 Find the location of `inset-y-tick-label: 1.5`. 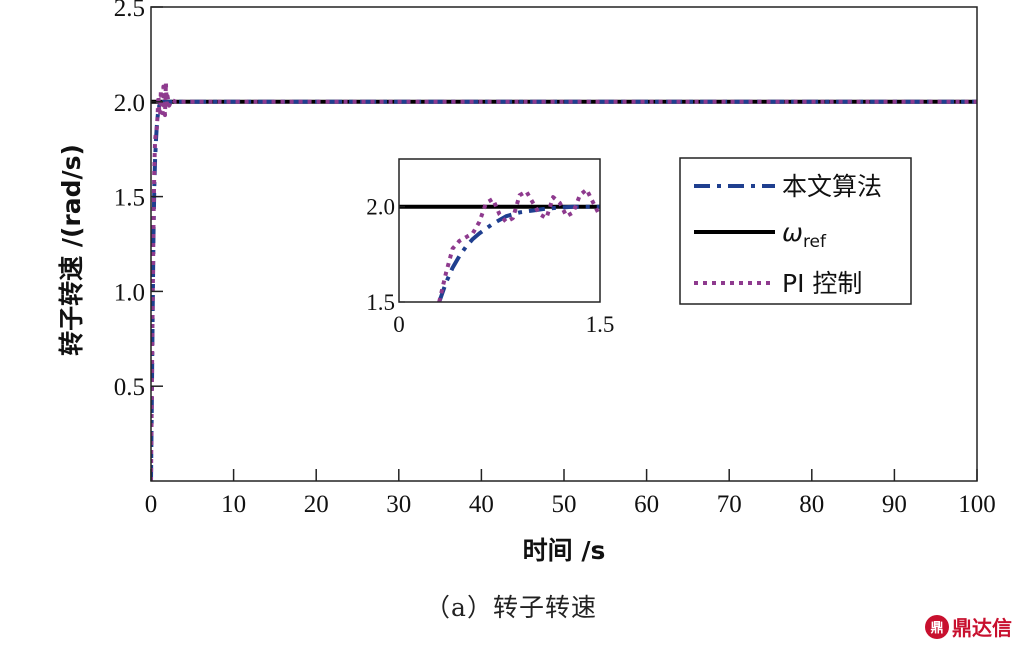

inset-y-tick-label: 1.5 is located at coordinates (380, 302).